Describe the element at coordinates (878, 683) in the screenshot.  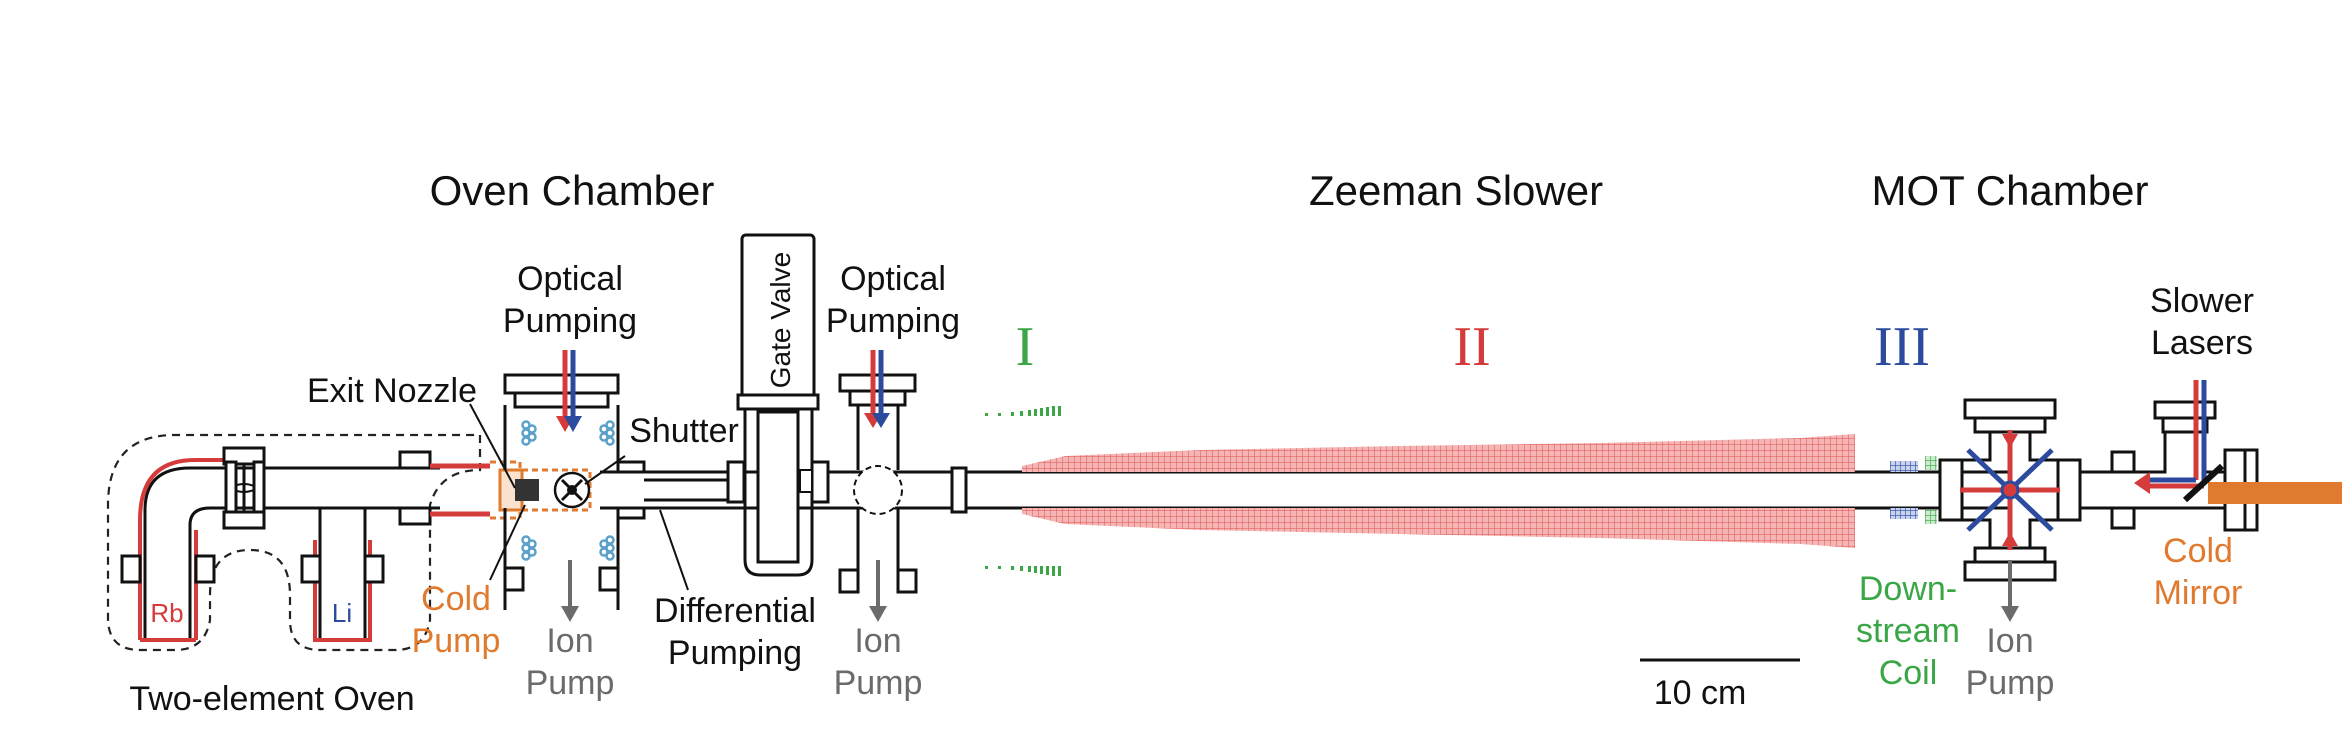
I see `ion-pump-label-2b: Pump` at that location.